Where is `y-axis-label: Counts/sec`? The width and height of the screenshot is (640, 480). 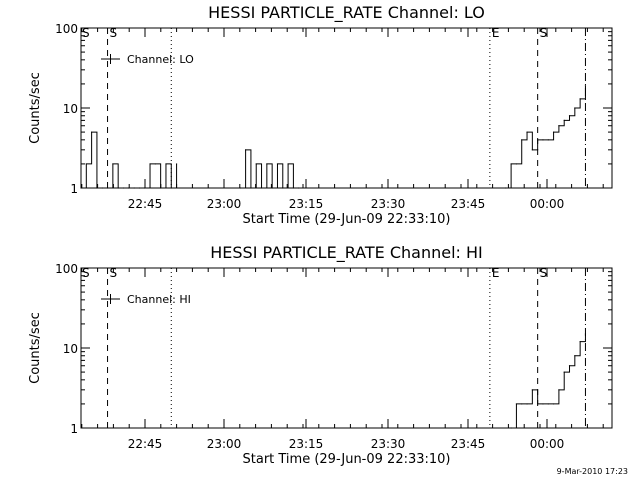
y-axis-label: Counts/sec is located at coordinates (35, 348).